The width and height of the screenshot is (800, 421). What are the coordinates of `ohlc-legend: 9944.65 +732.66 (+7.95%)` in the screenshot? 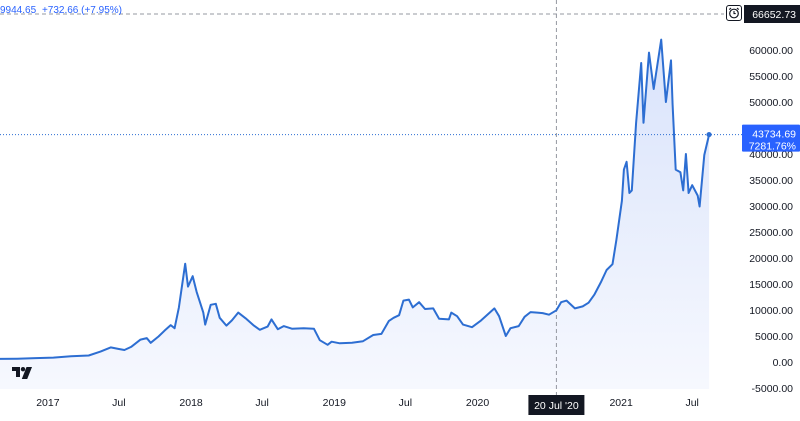 It's located at (62, 10).